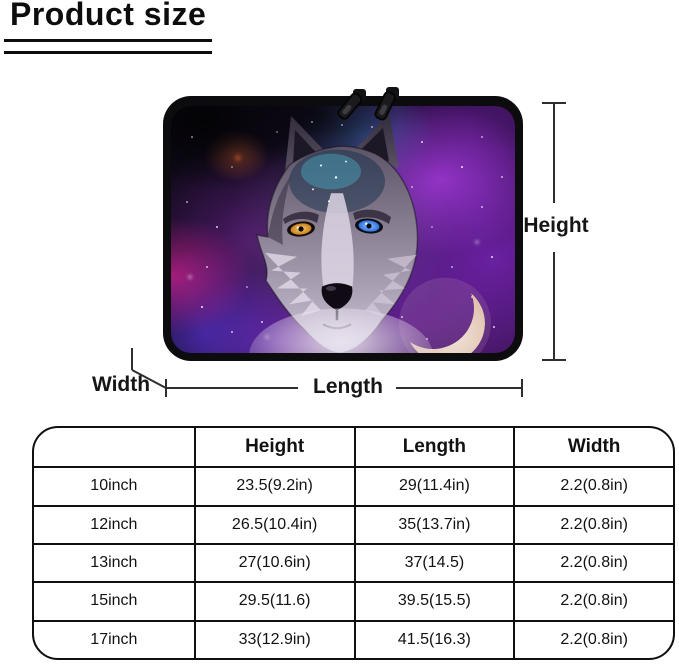 The height and width of the screenshot is (668, 679). Describe the element at coordinates (433, 523) in the screenshot. I see `length-cell: 35(13.7in)` at that location.